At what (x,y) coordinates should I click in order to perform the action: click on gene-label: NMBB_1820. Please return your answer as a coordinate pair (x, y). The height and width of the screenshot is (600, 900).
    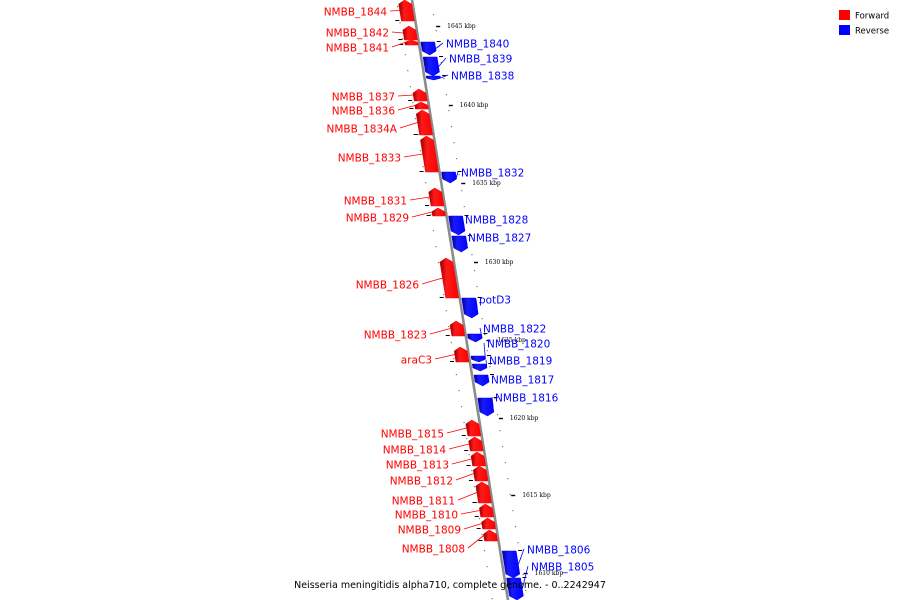
    Looking at the image, I should click on (518, 345).